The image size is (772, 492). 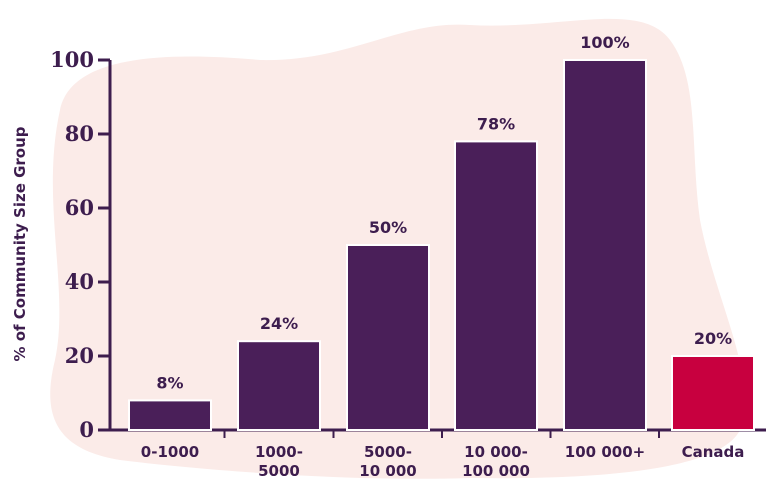 I want to click on y-axis-label: % of Community Size Group, so click(x=20, y=243).